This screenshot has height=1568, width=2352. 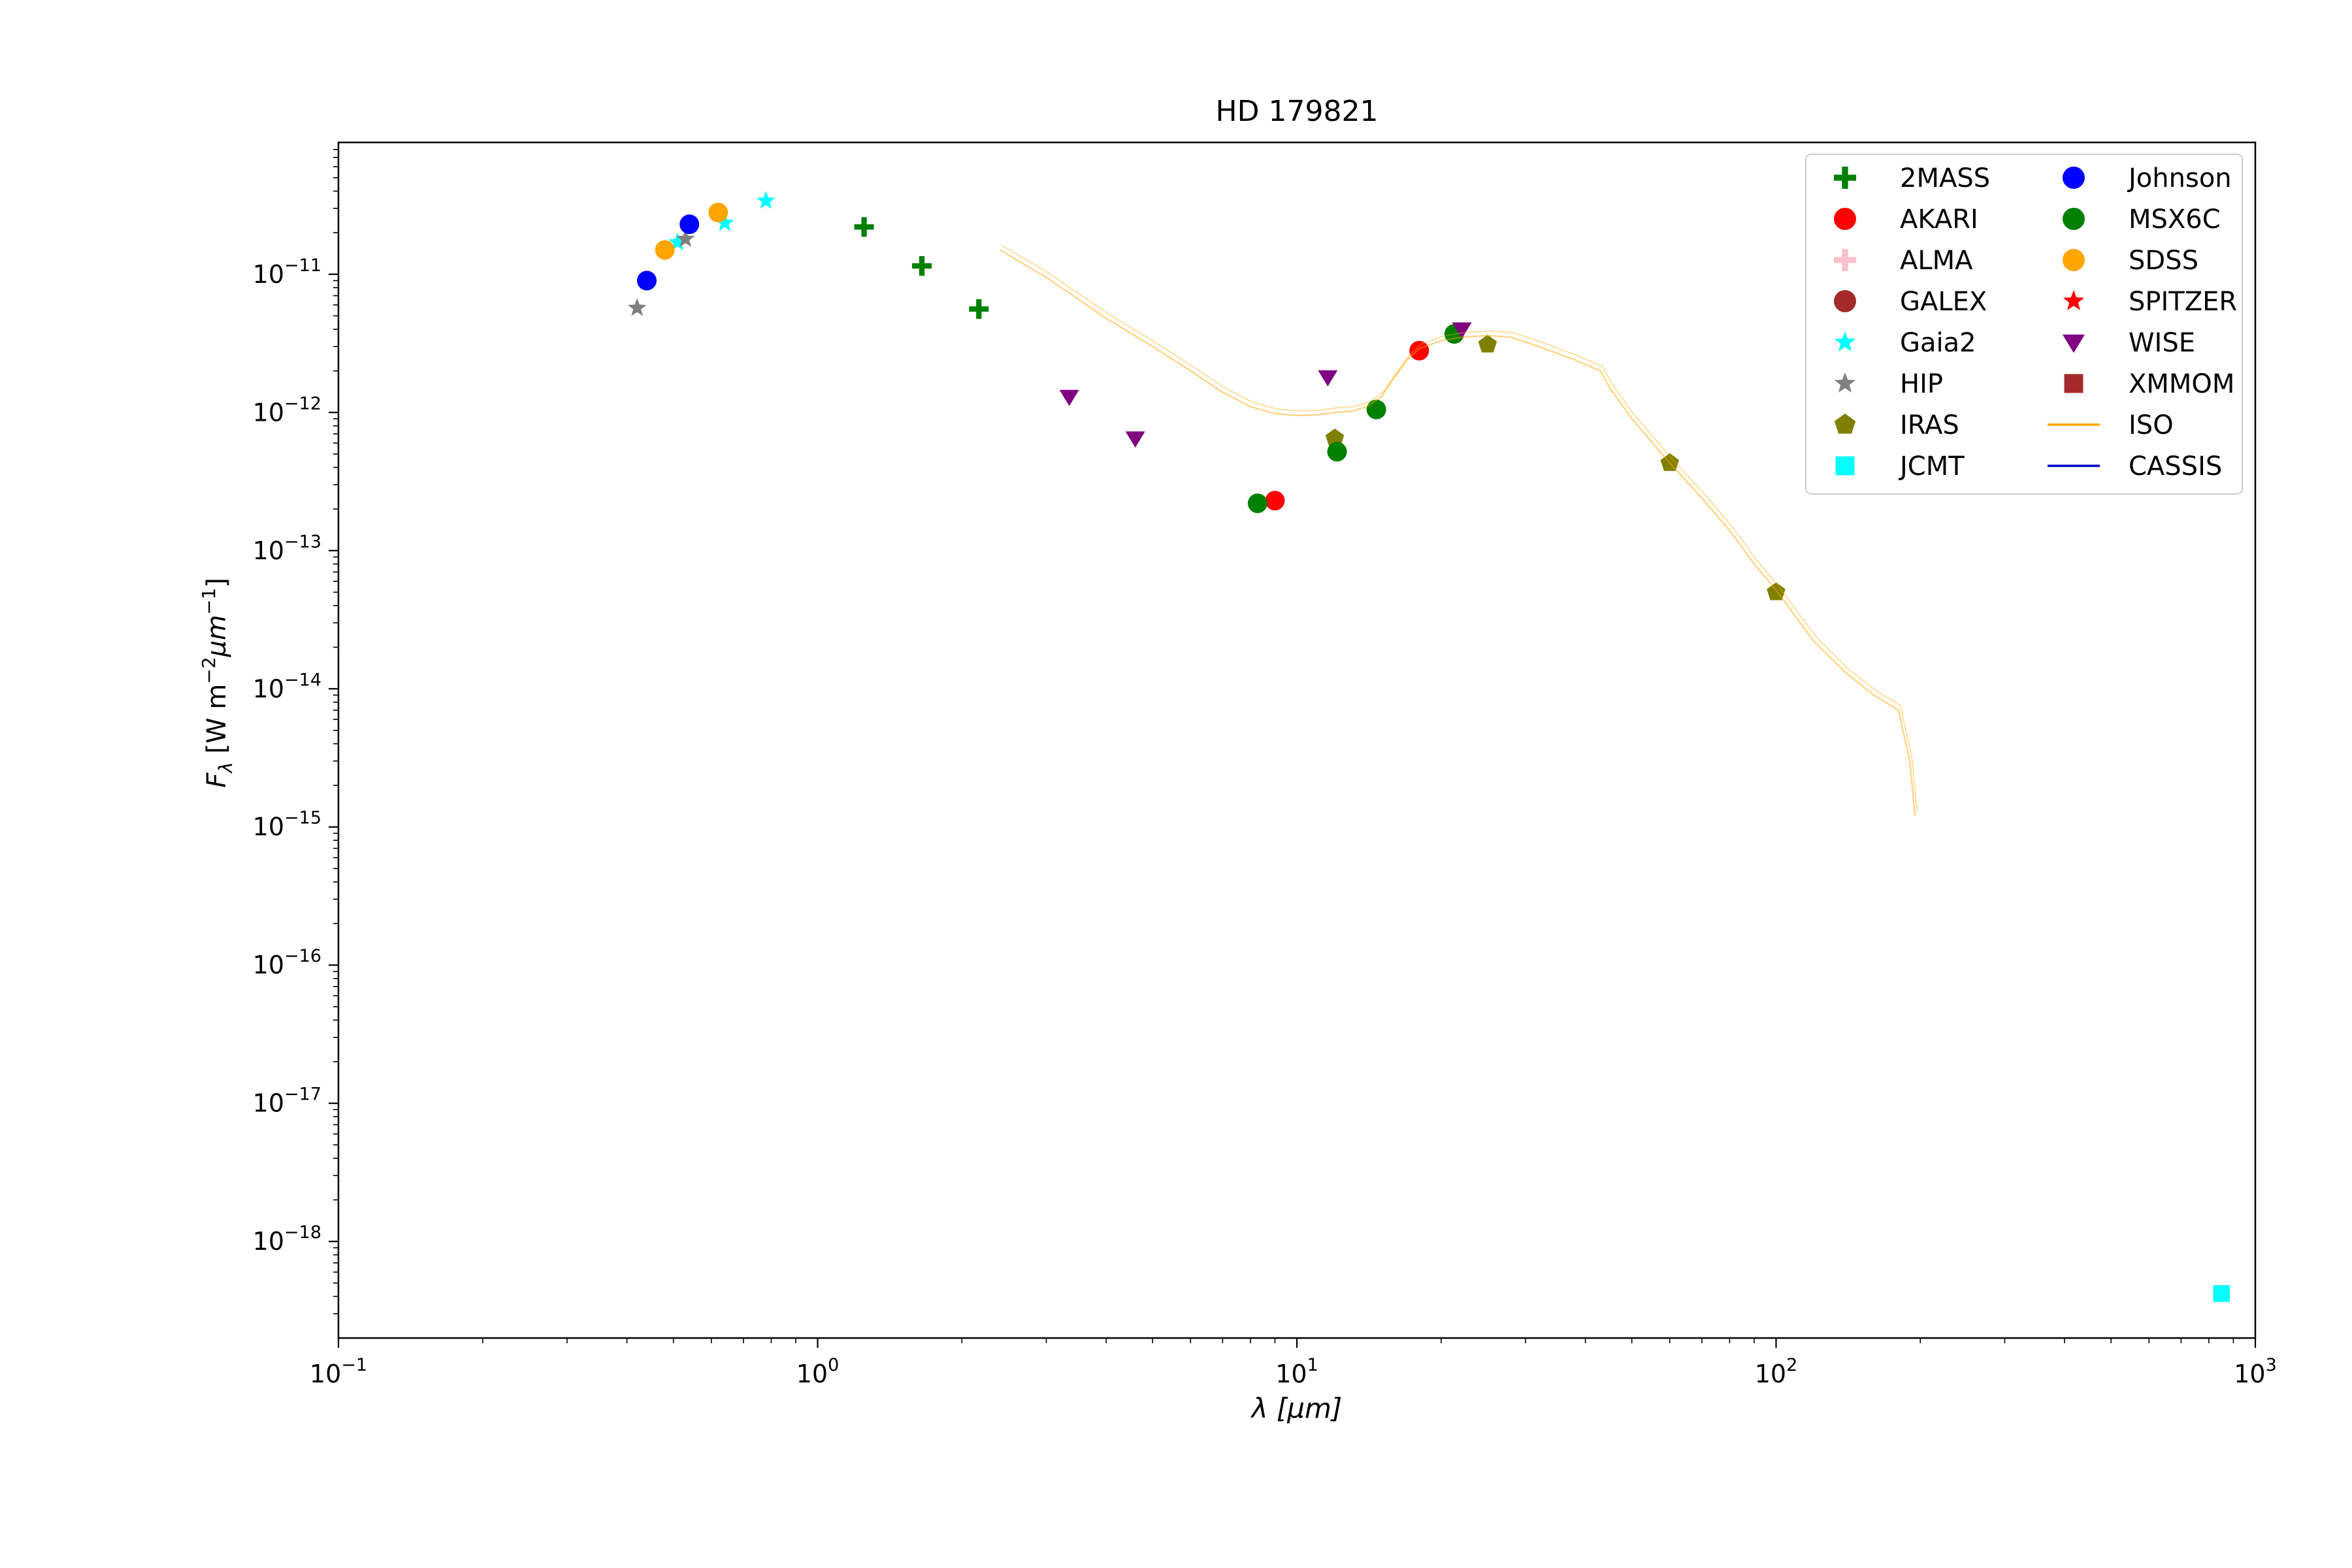 What do you see at coordinates (2074, 260) in the screenshot?
I see `legend-swatch-sdss` at bounding box center [2074, 260].